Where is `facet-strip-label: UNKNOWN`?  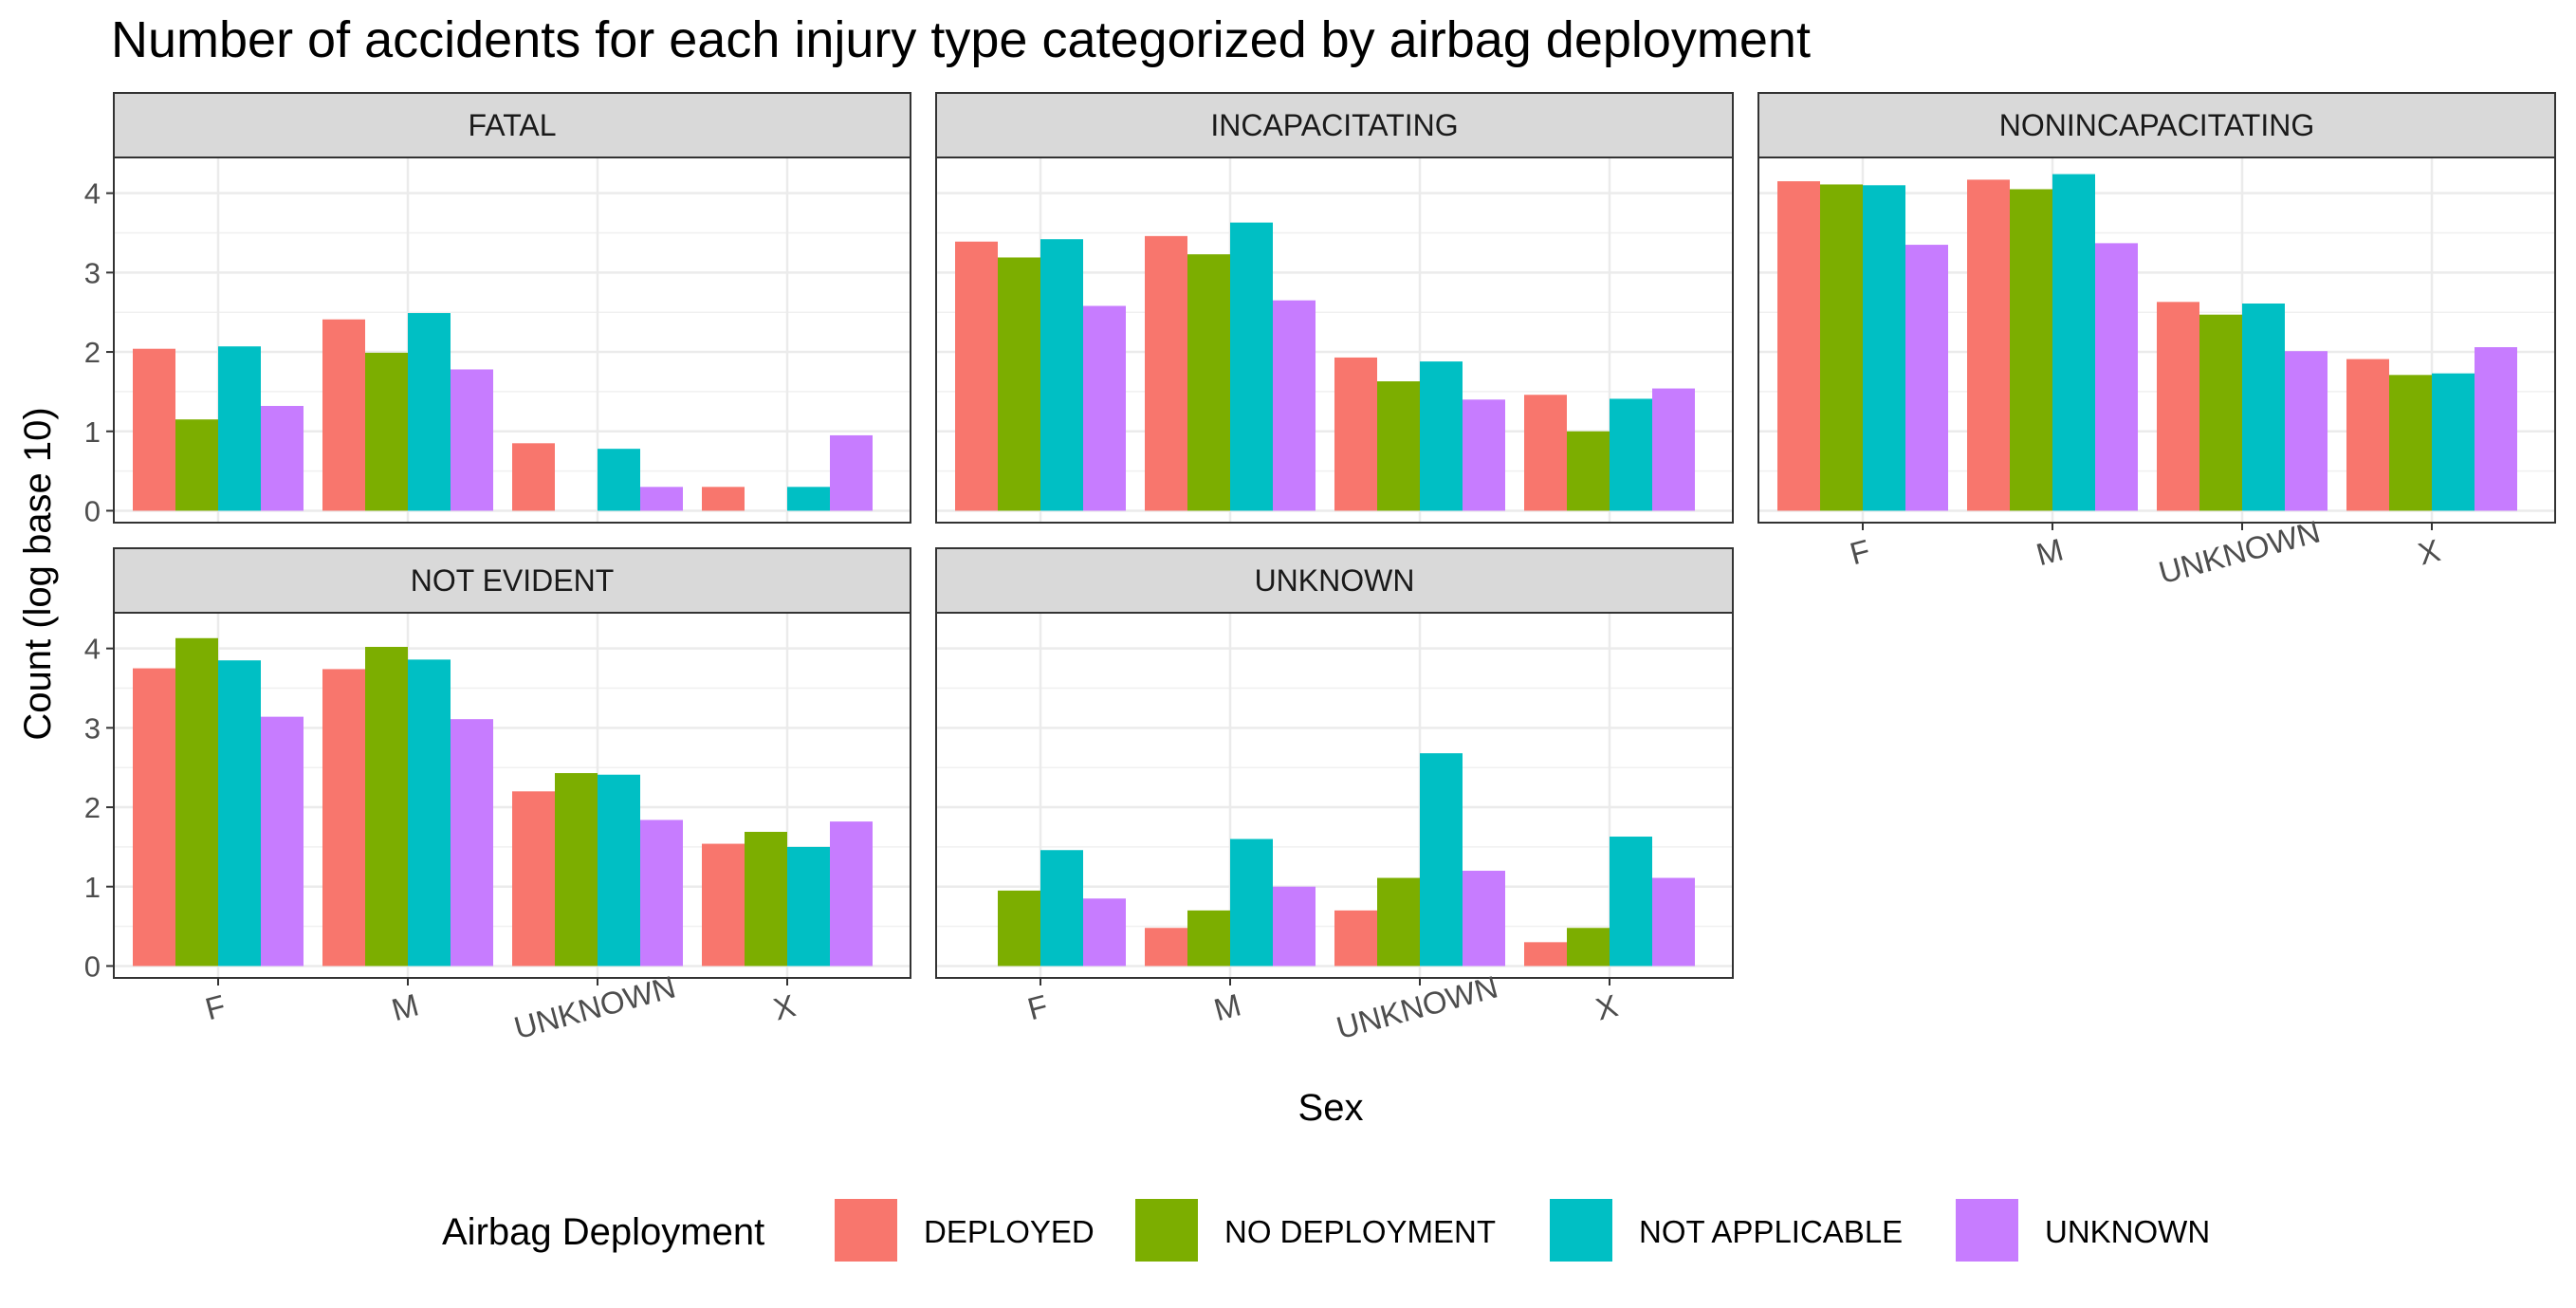
facet-strip-label: UNKNOWN is located at coordinates (1335, 580).